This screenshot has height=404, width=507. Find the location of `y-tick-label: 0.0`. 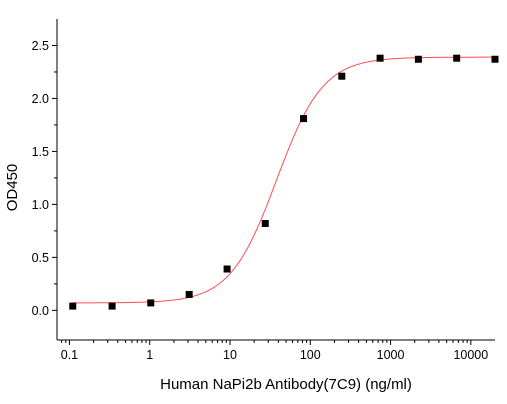

y-tick-label: 0.0 is located at coordinates (40, 311).